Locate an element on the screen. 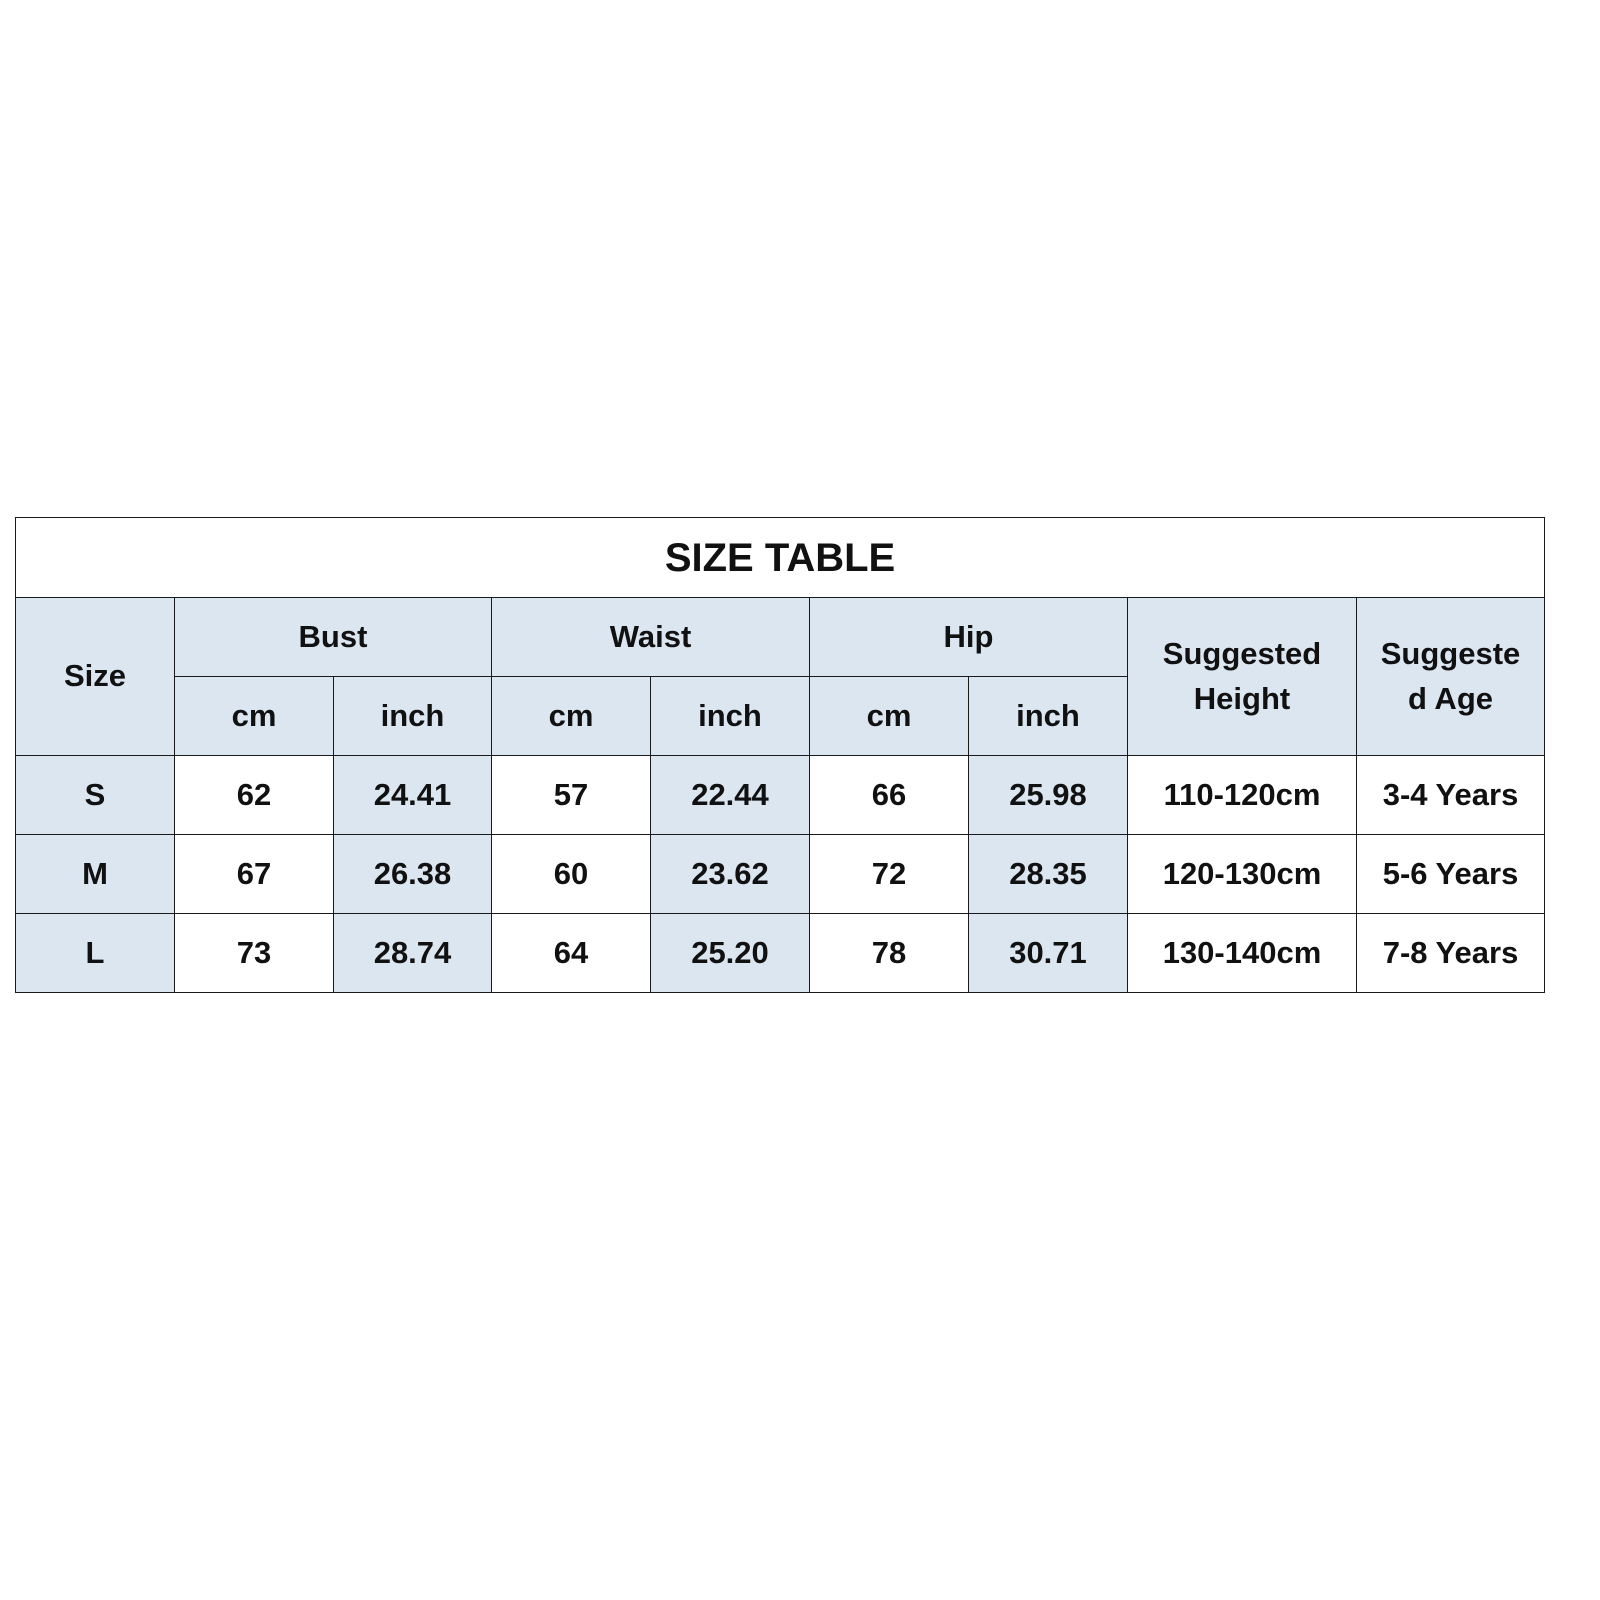 The image size is (1600, 1600). waist-inch: 22.44 is located at coordinates (730, 795).